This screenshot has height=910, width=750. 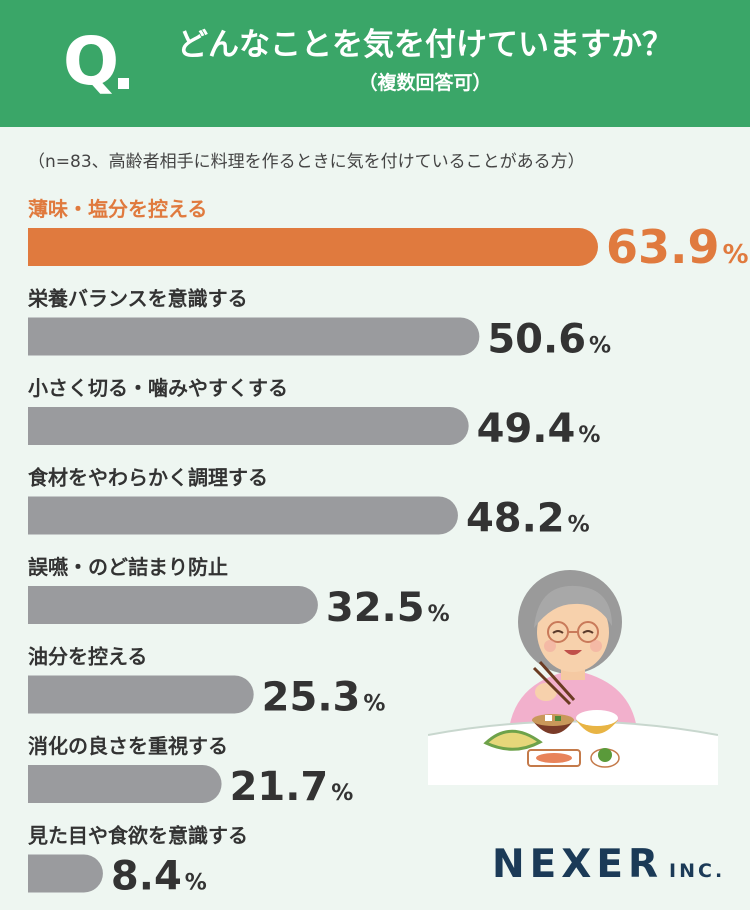 I want to click on elderly-woman-eating-icon, so click(x=573, y=677).